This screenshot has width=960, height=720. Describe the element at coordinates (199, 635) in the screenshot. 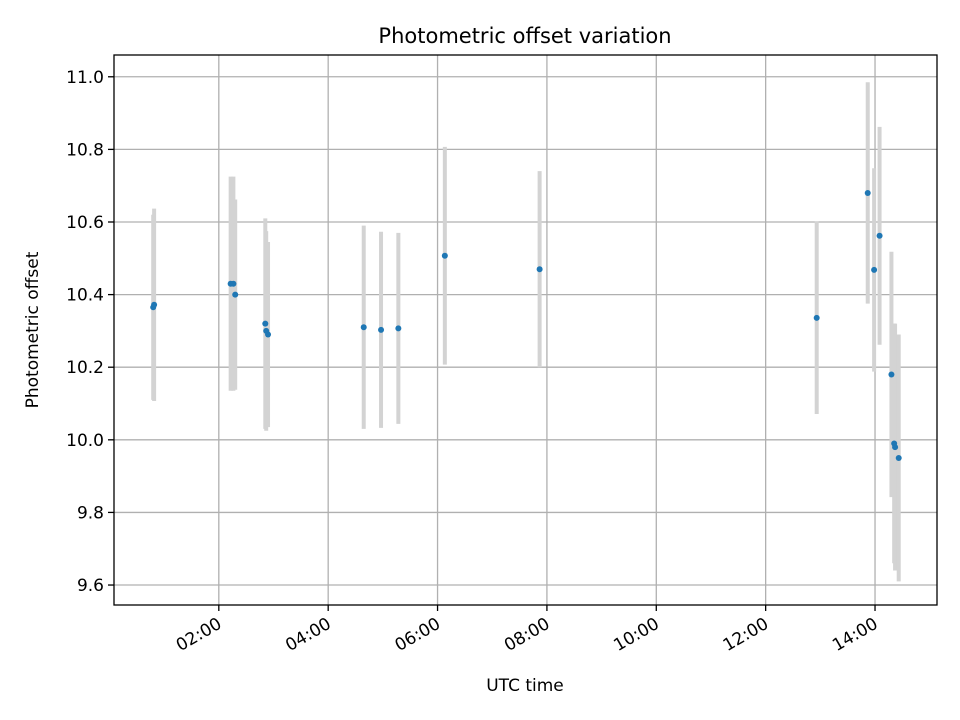

I see `x-tick-label: 02:00` at that location.